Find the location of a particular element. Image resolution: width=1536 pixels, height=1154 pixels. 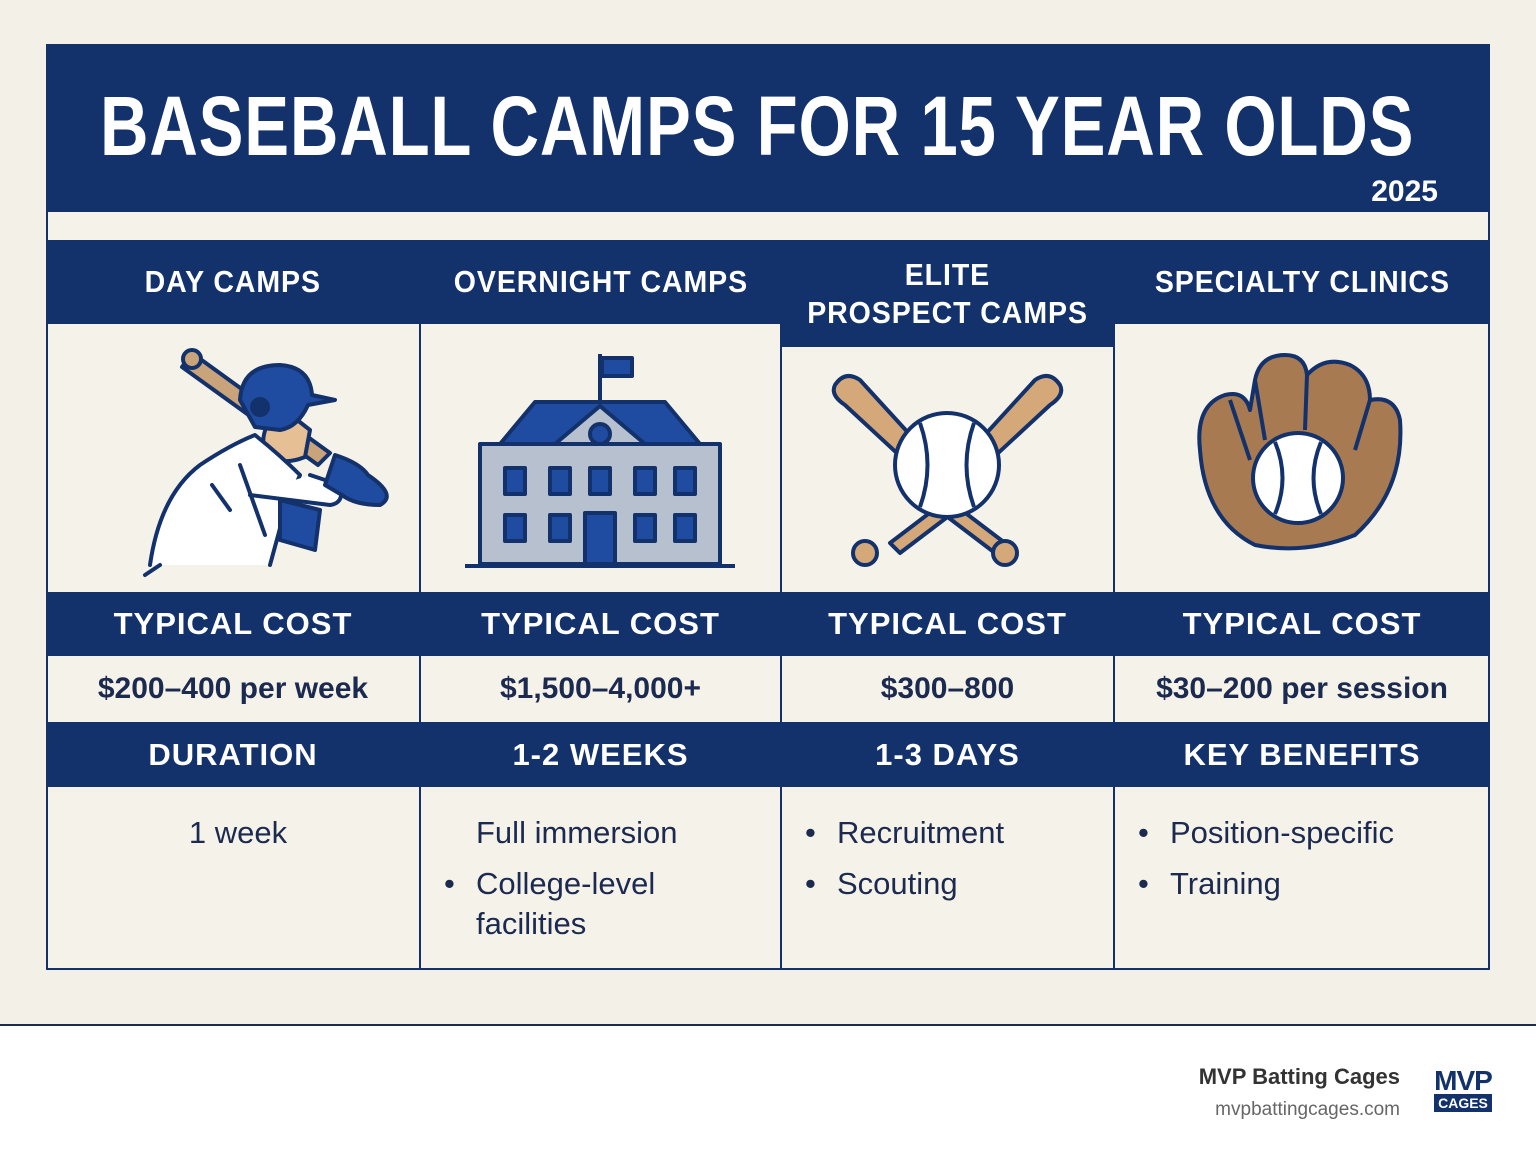

column-heading: OVERNIGHT CAMPS is located at coordinates (600, 282).